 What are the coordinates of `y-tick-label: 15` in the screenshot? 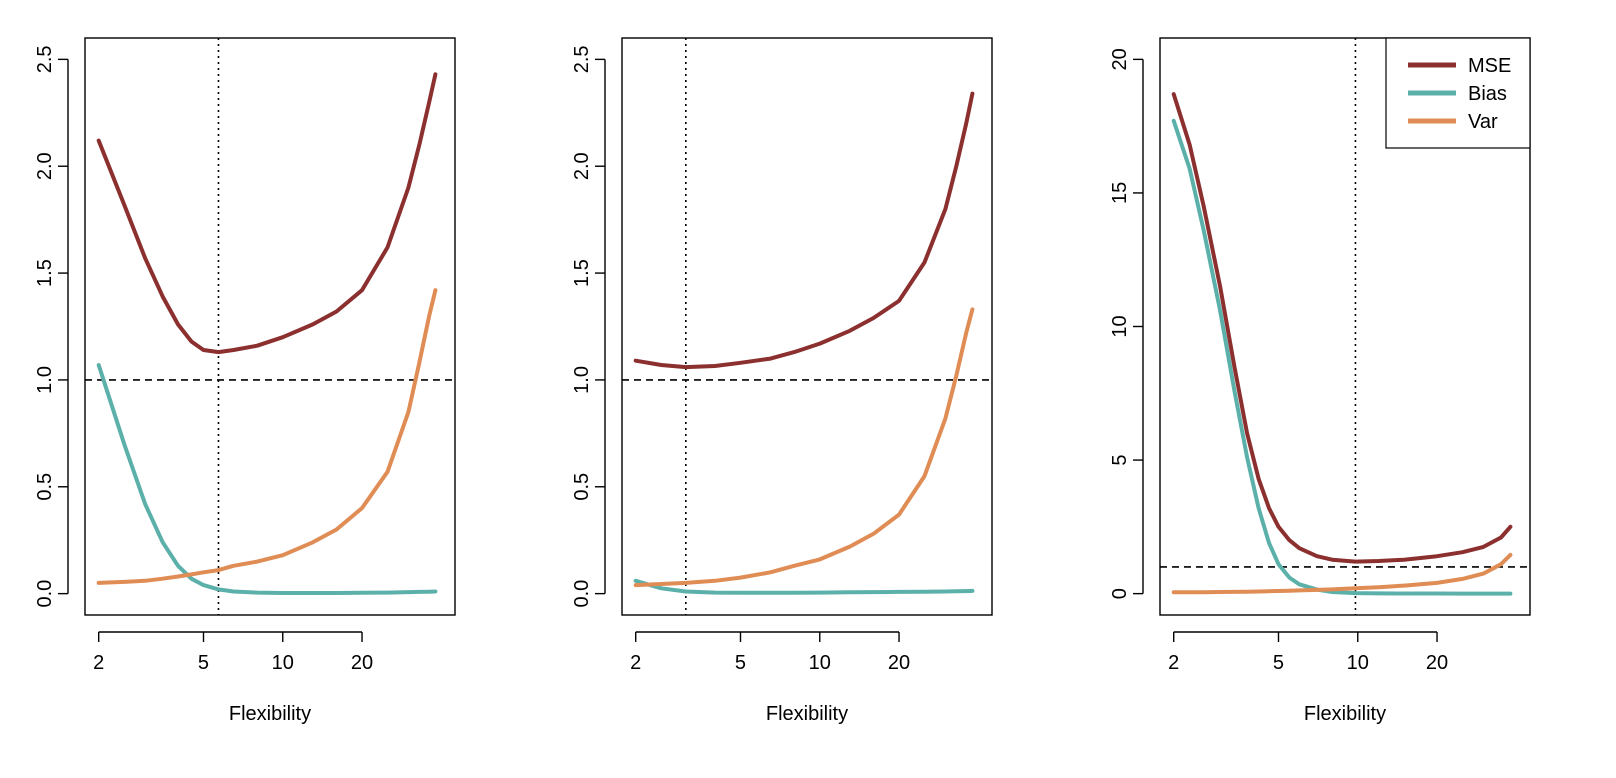 It's located at (1120, 193).